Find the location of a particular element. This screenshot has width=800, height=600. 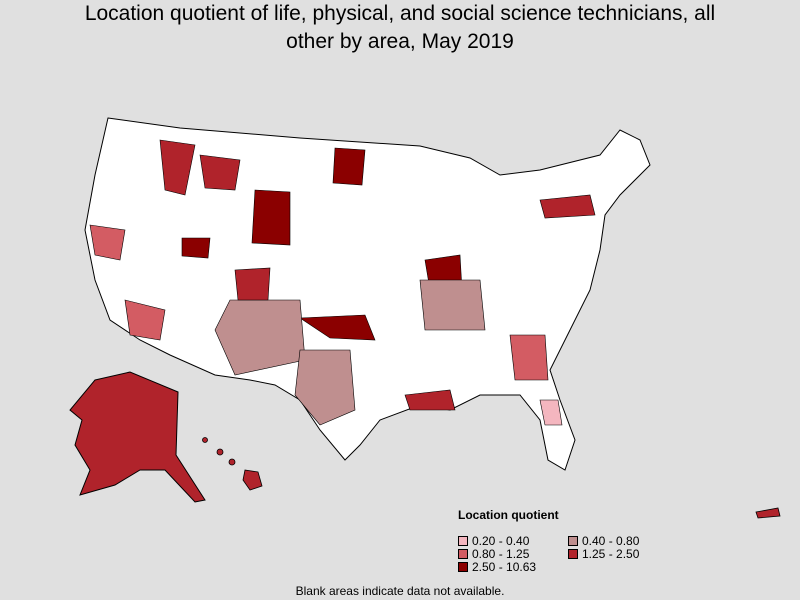

legend-label: 1.25 - 2.50 is located at coordinates (611, 554).